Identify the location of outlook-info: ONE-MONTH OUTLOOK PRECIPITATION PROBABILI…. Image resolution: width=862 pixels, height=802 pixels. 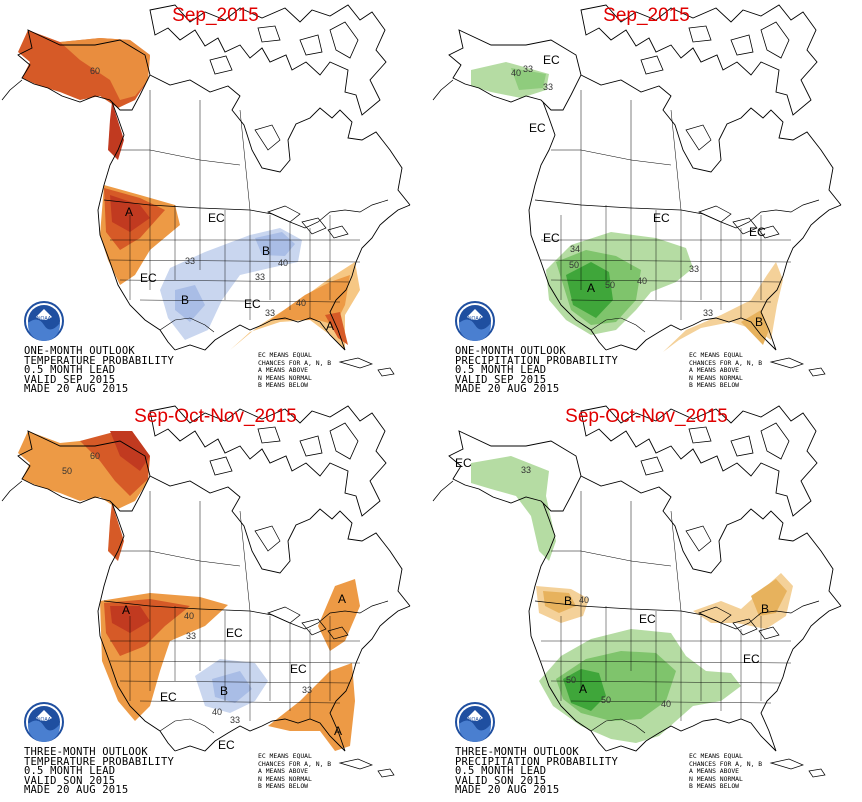
(537, 370).